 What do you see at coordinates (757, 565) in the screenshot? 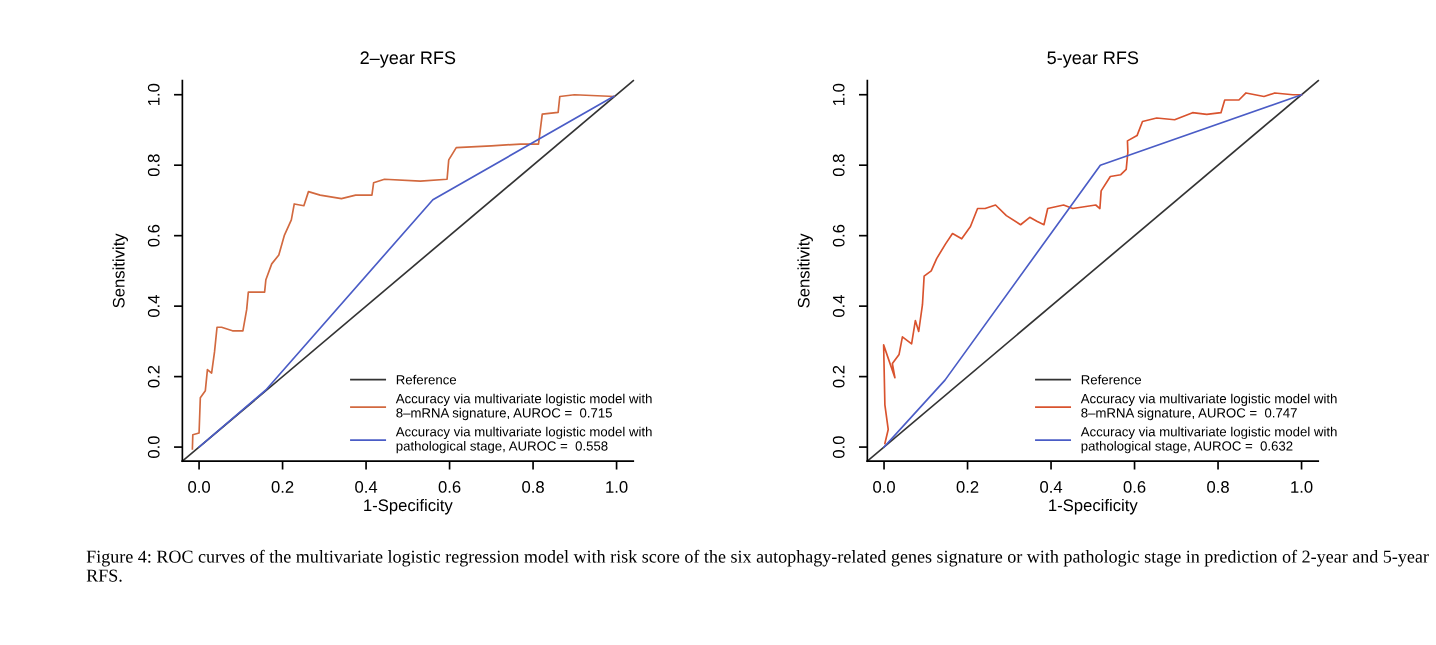
I see `caption: Figure 4: ROC curves of the multivariate logistic regression model with risk score of the six autophagy-related genes signature or with pathologic stage in prediction of 2-year and 5-year RFS.` at bounding box center [757, 565].